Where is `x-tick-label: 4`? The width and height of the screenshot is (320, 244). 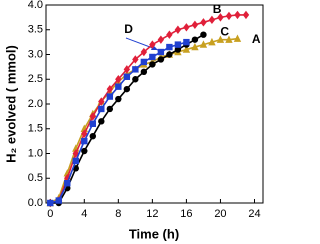
x-tick-label: 4 is located at coordinates (84, 214).